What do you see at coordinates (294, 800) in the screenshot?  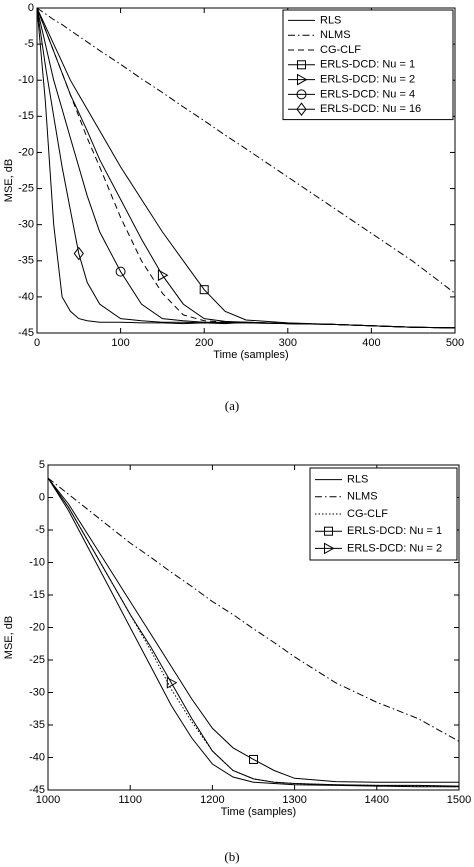 I see `x-tick-label: 1300` at bounding box center [294, 800].